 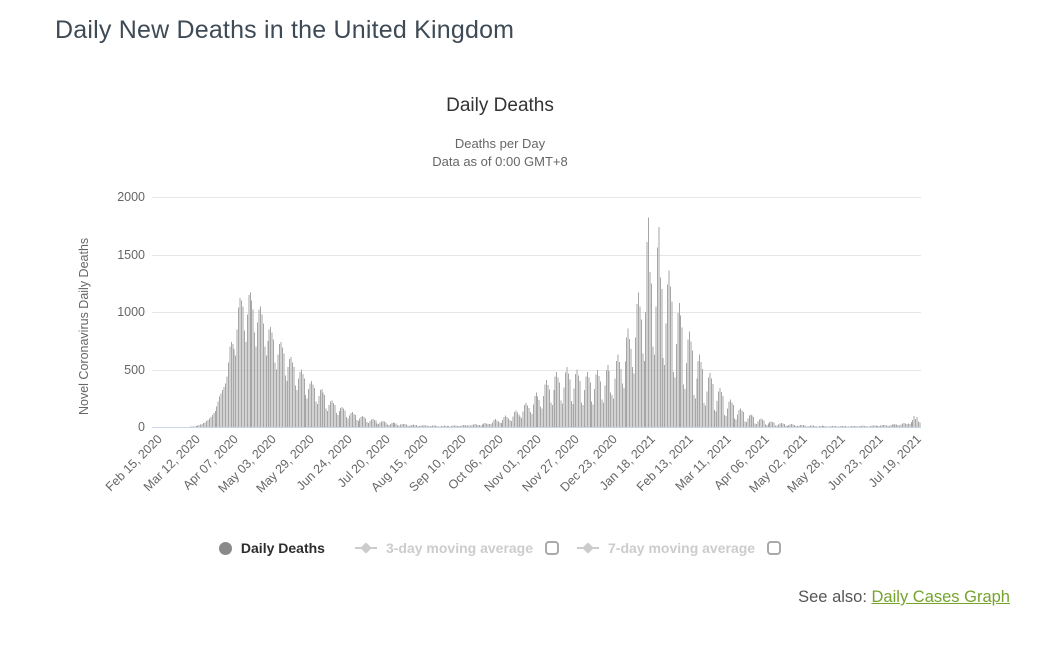 I want to click on checkbox-3day-average, so click(x=552, y=548).